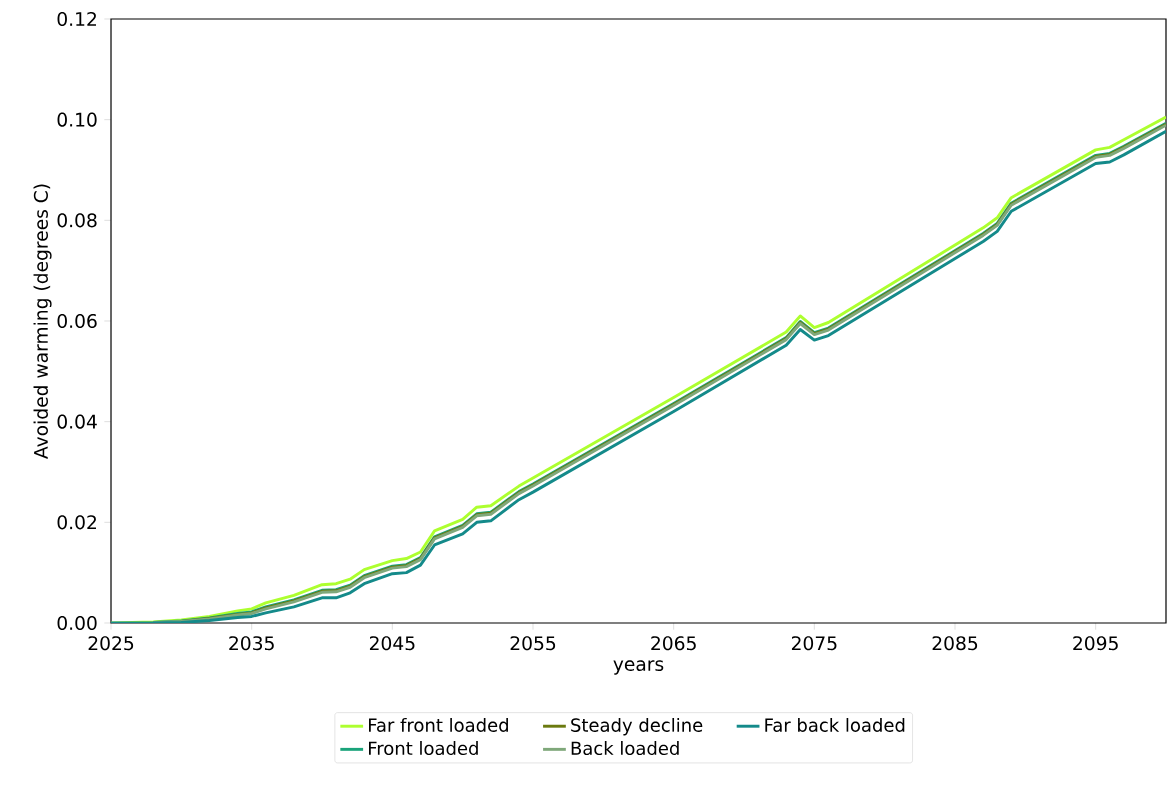  I want to click on x-tick-label: 2035, so click(251, 643).